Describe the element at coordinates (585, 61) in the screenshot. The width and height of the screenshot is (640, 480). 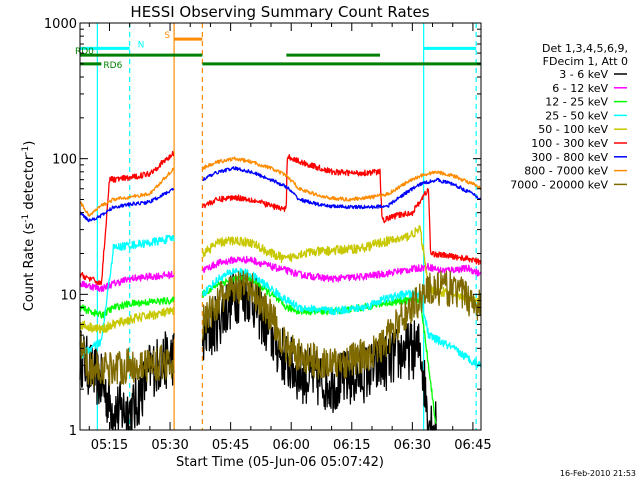
I see `legend-header-1: FDecim 1, Att 0` at that location.